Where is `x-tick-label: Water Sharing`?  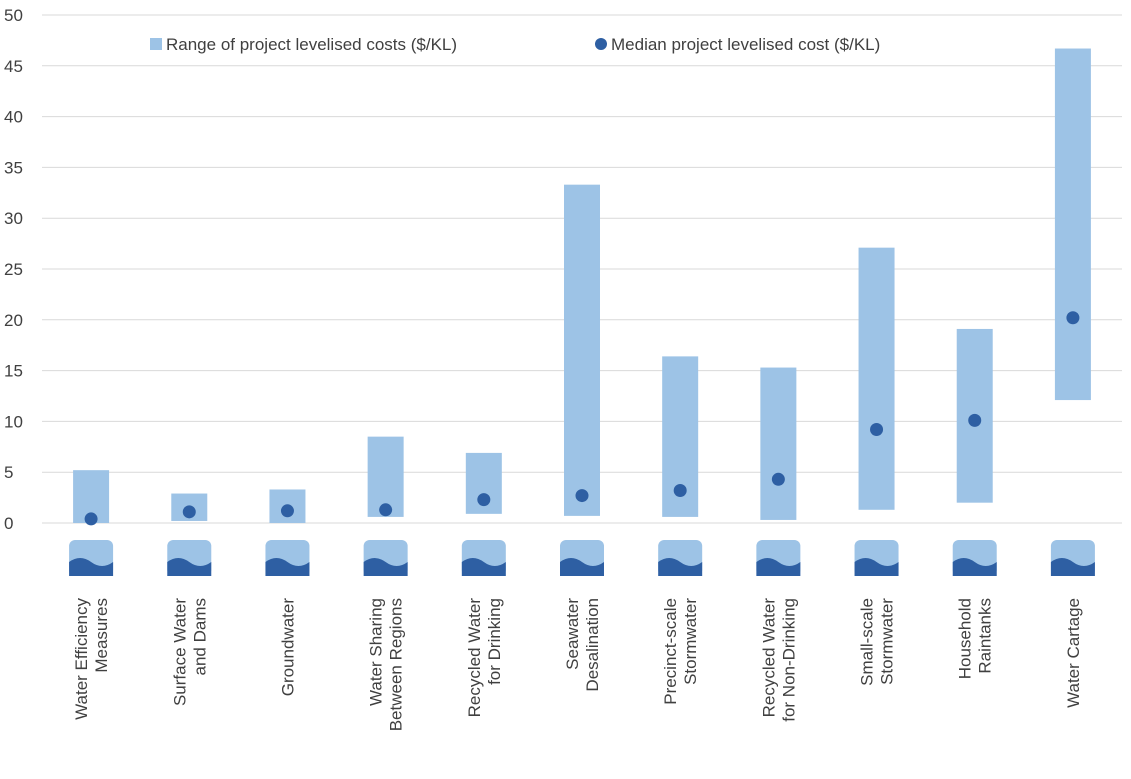 x-tick-label: Water Sharing is located at coordinates (376, 652).